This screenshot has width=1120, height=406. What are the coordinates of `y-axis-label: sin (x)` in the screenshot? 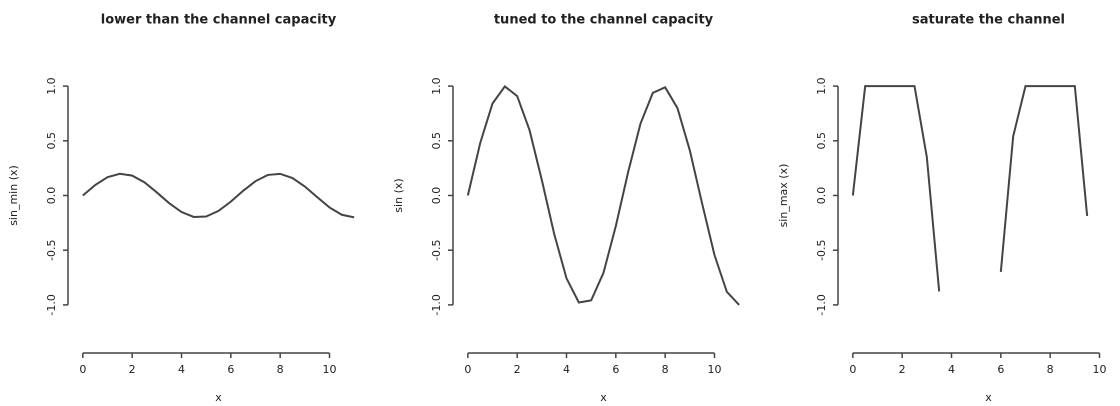 It's located at (398, 195).